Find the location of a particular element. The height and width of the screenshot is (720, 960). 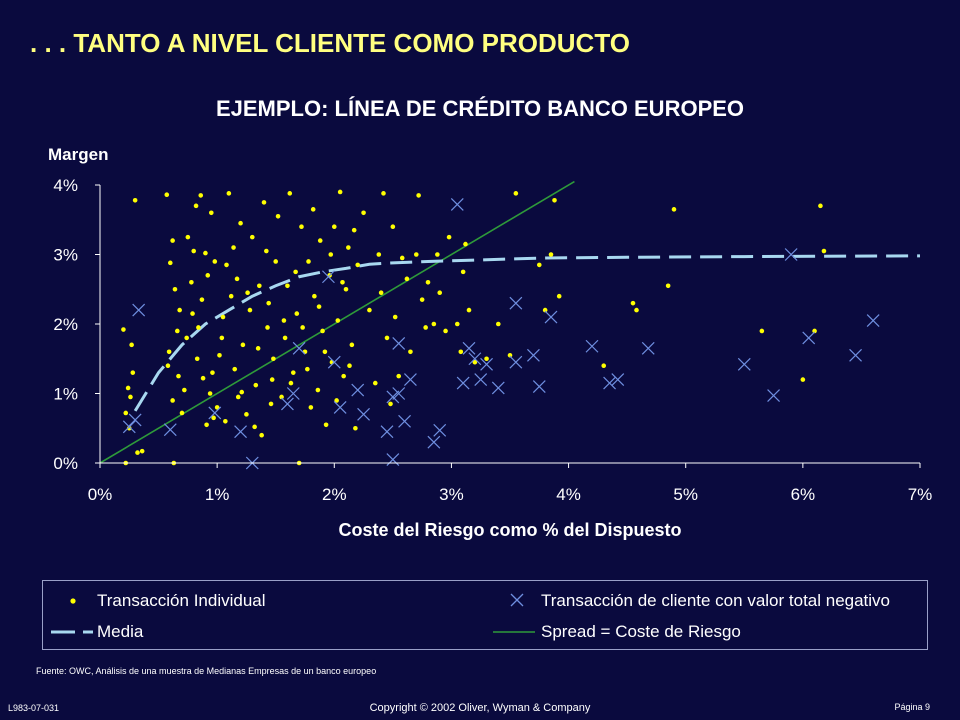

x-tick-label: 3% is located at coordinates (451, 494).